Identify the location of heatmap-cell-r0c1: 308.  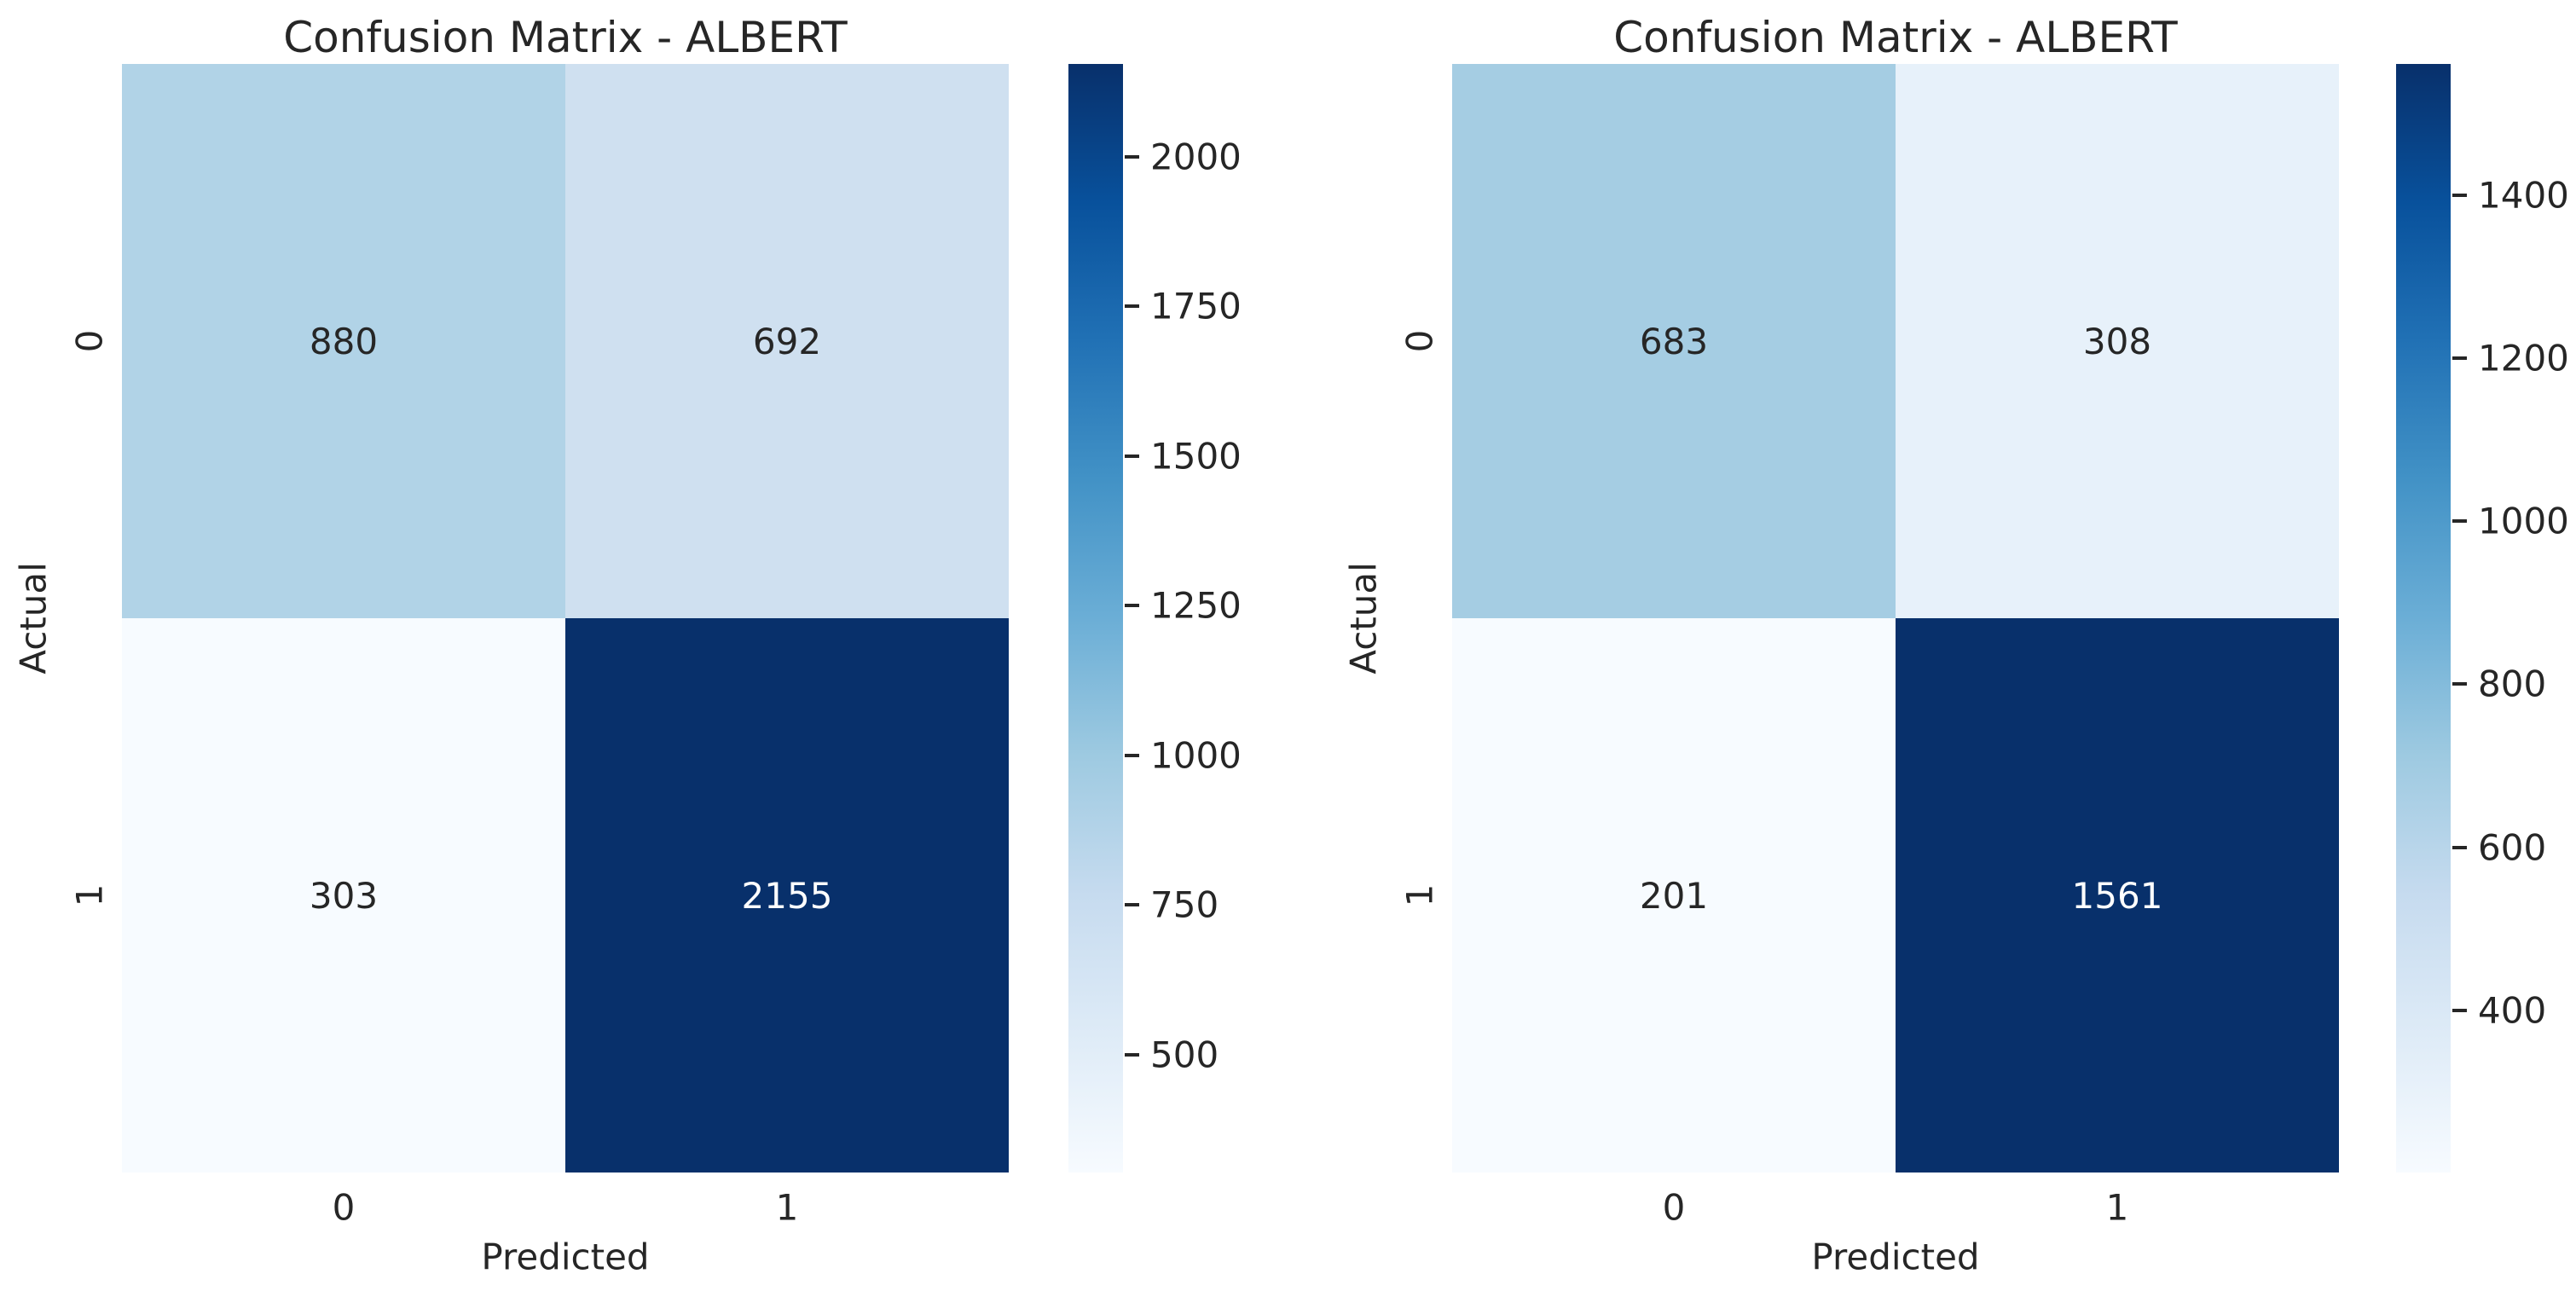
(2118, 341).